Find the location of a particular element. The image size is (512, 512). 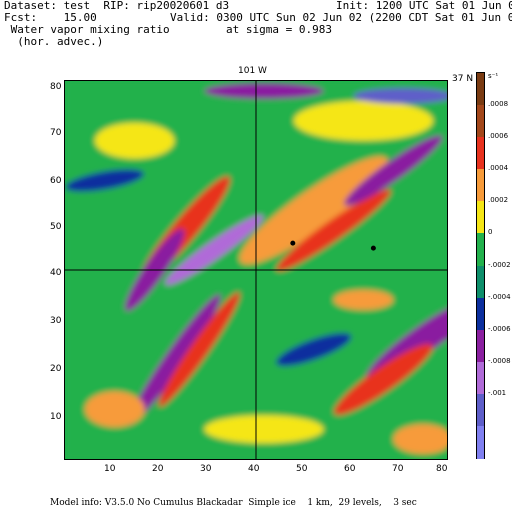

colorbar-label: .0002 is located at coordinates (498, 200).